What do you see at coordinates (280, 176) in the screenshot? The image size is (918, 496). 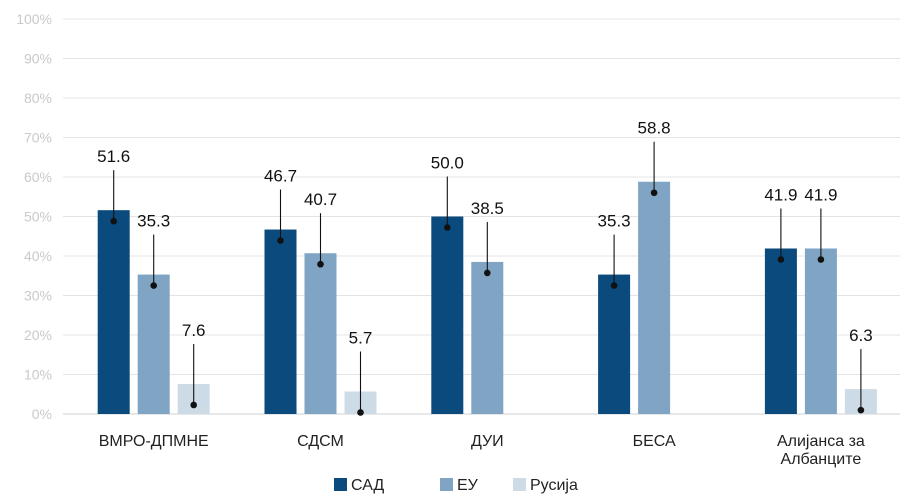 I see `data-label: 46.7` at bounding box center [280, 176].